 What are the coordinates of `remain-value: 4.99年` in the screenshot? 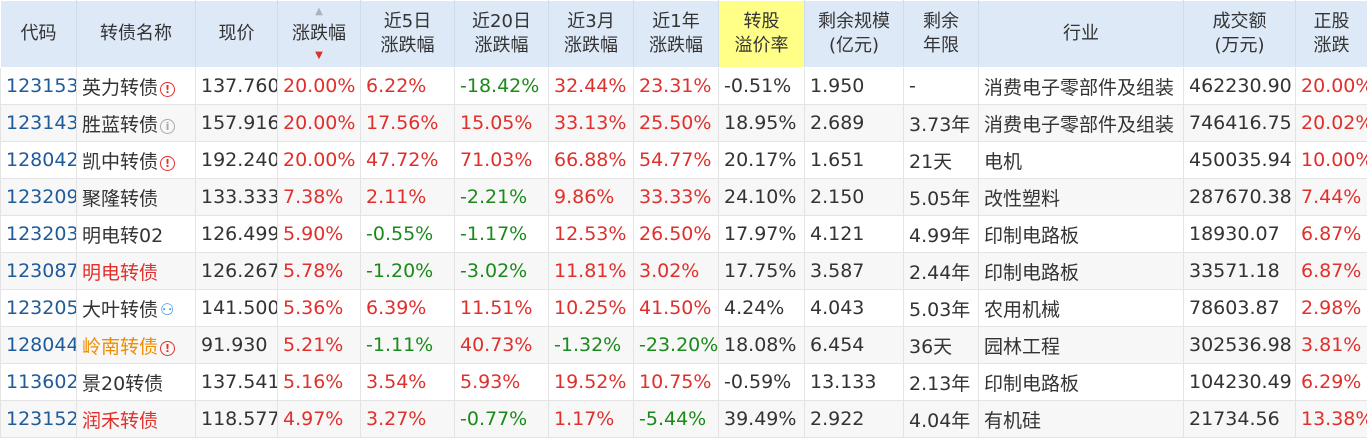 It's located at (940, 235).